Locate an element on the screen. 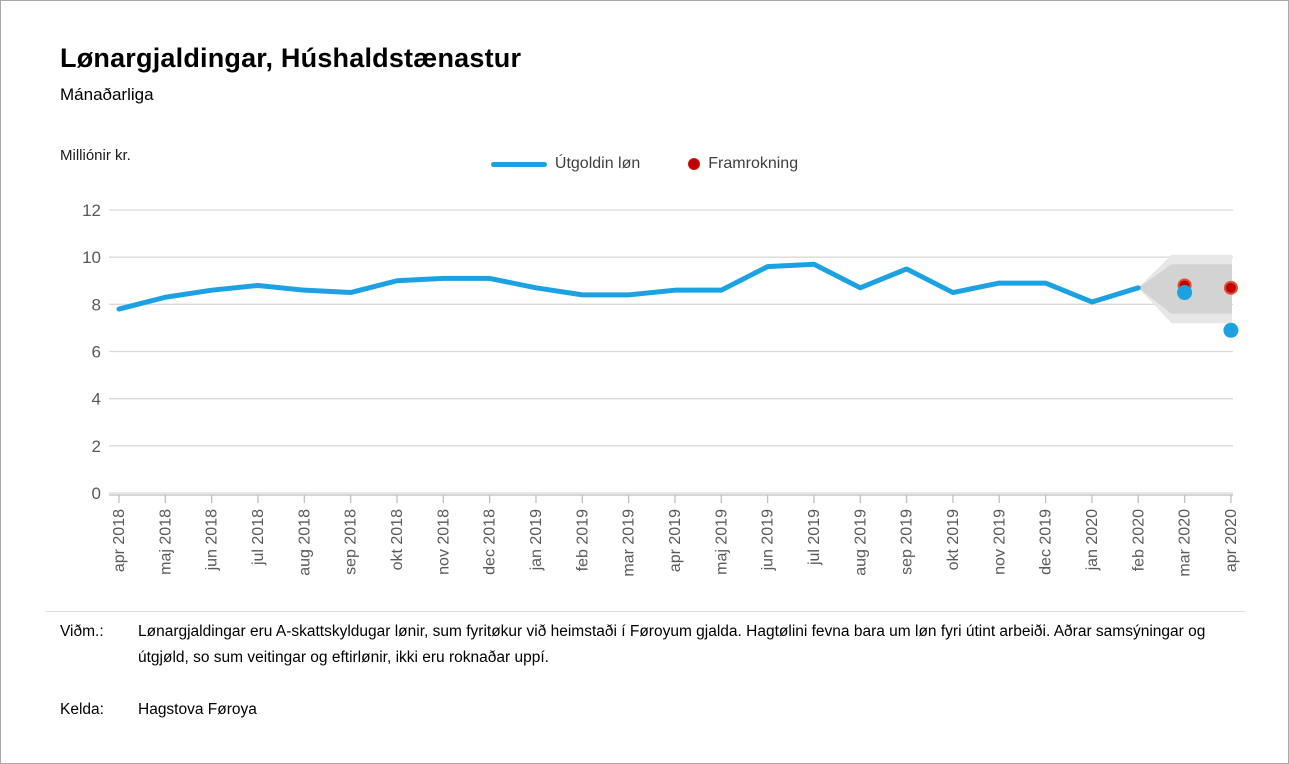 Image resolution: width=1289 pixels, height=764 pixels. y-tick-label: 12 is located at coordinates (91, 210).